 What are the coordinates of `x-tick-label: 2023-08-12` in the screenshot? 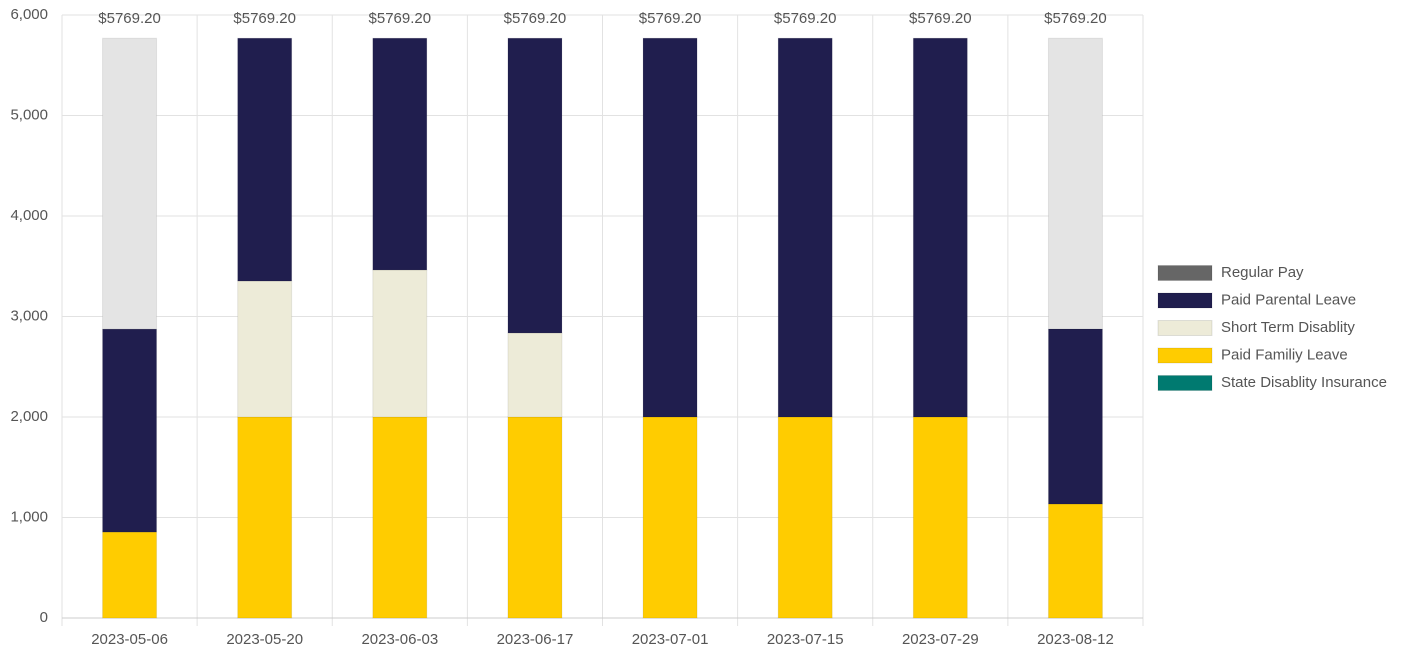 It's located at (1075, 639).